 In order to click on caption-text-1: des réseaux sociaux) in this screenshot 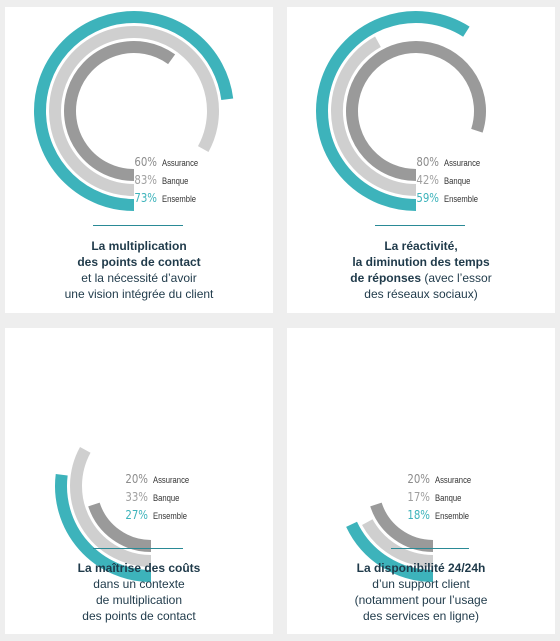, I will do `click(421, 294)`.